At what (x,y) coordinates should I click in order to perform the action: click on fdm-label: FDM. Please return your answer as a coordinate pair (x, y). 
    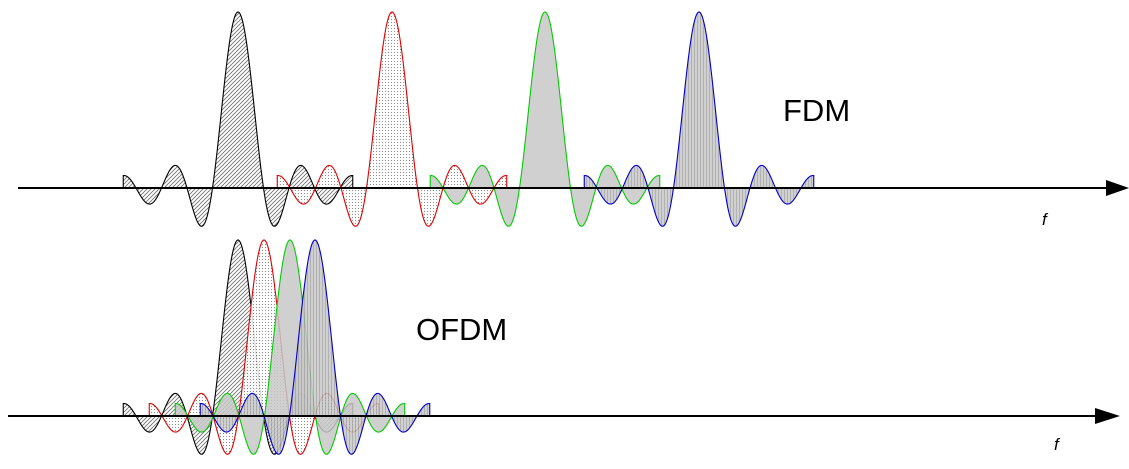
    Looking at the image, I should click on (816, 110).